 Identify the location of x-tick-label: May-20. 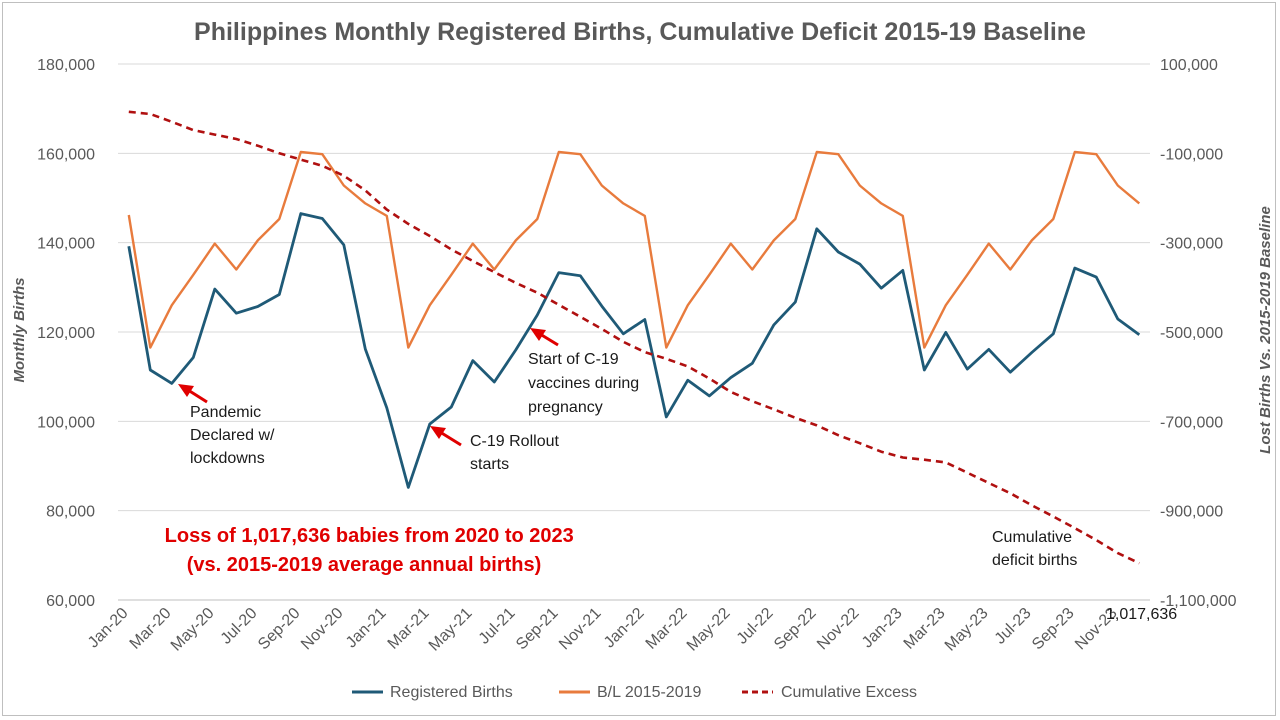
(193, 630).